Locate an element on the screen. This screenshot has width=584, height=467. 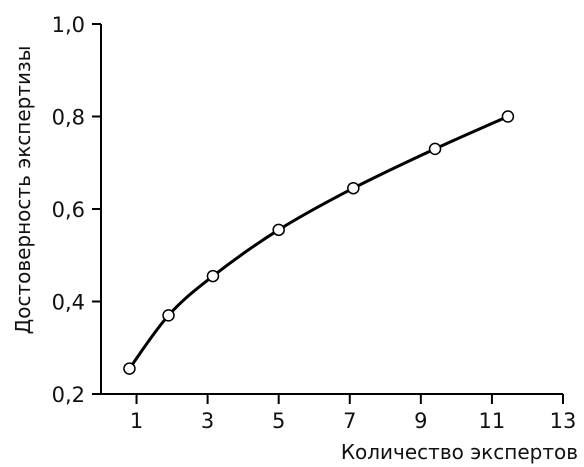
x-tick-label: 7 is located at coordinates (349, 421).